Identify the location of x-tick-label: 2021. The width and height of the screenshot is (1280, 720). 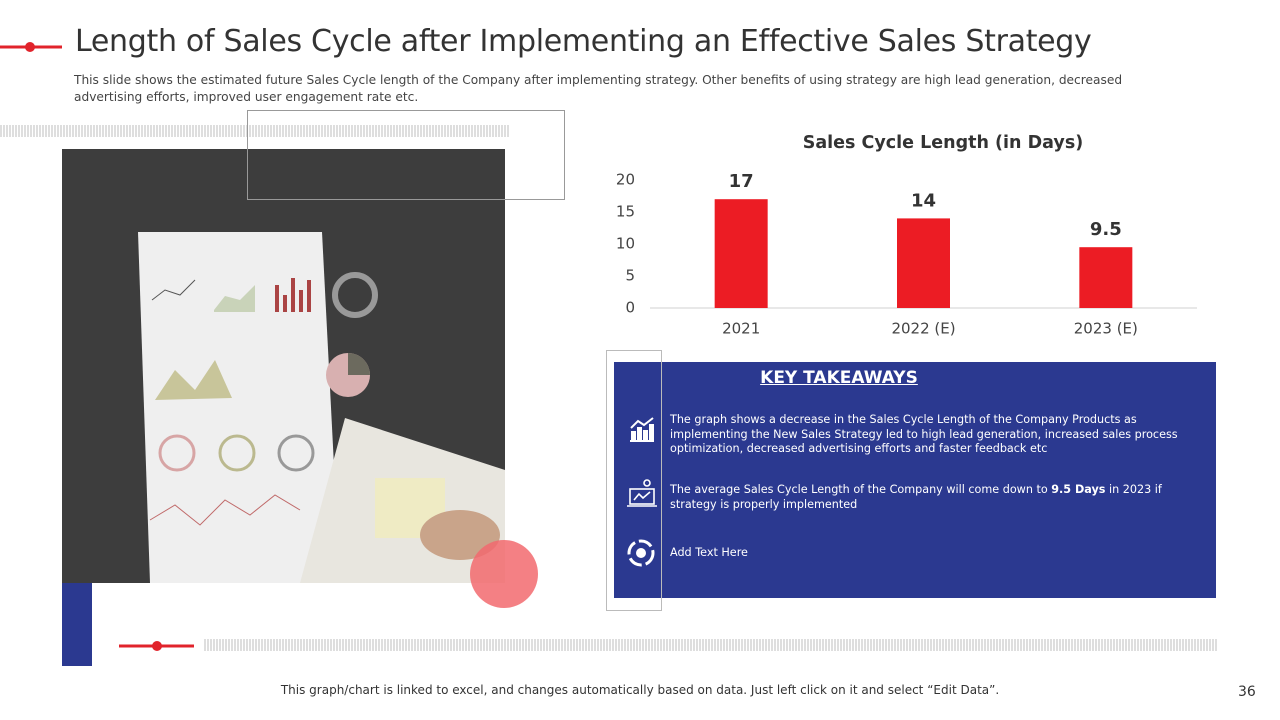
(741, 329).